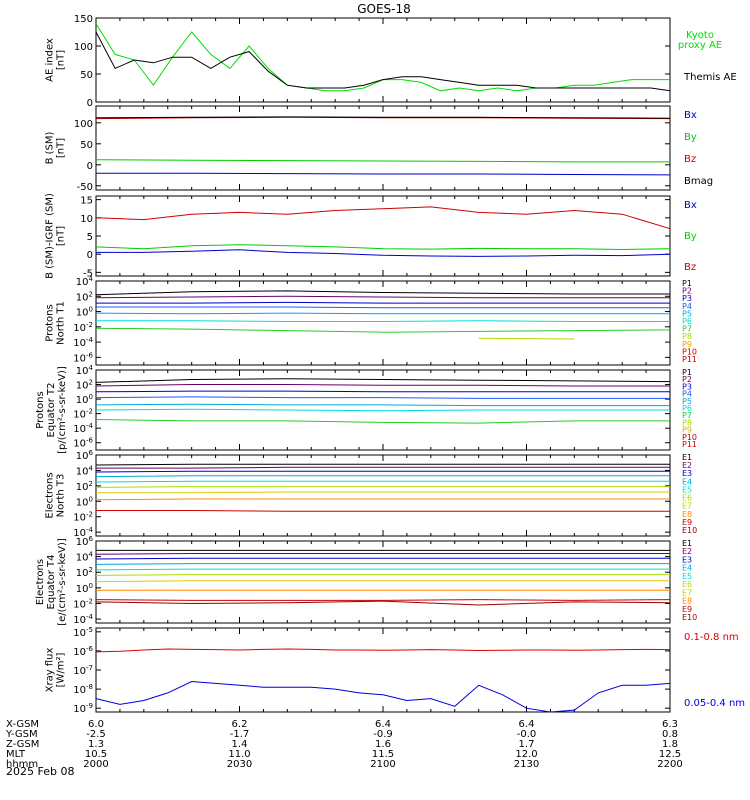  Describe the element at coordinates (383, 218) in the screenshot. I see `series-line-bz` at that location.